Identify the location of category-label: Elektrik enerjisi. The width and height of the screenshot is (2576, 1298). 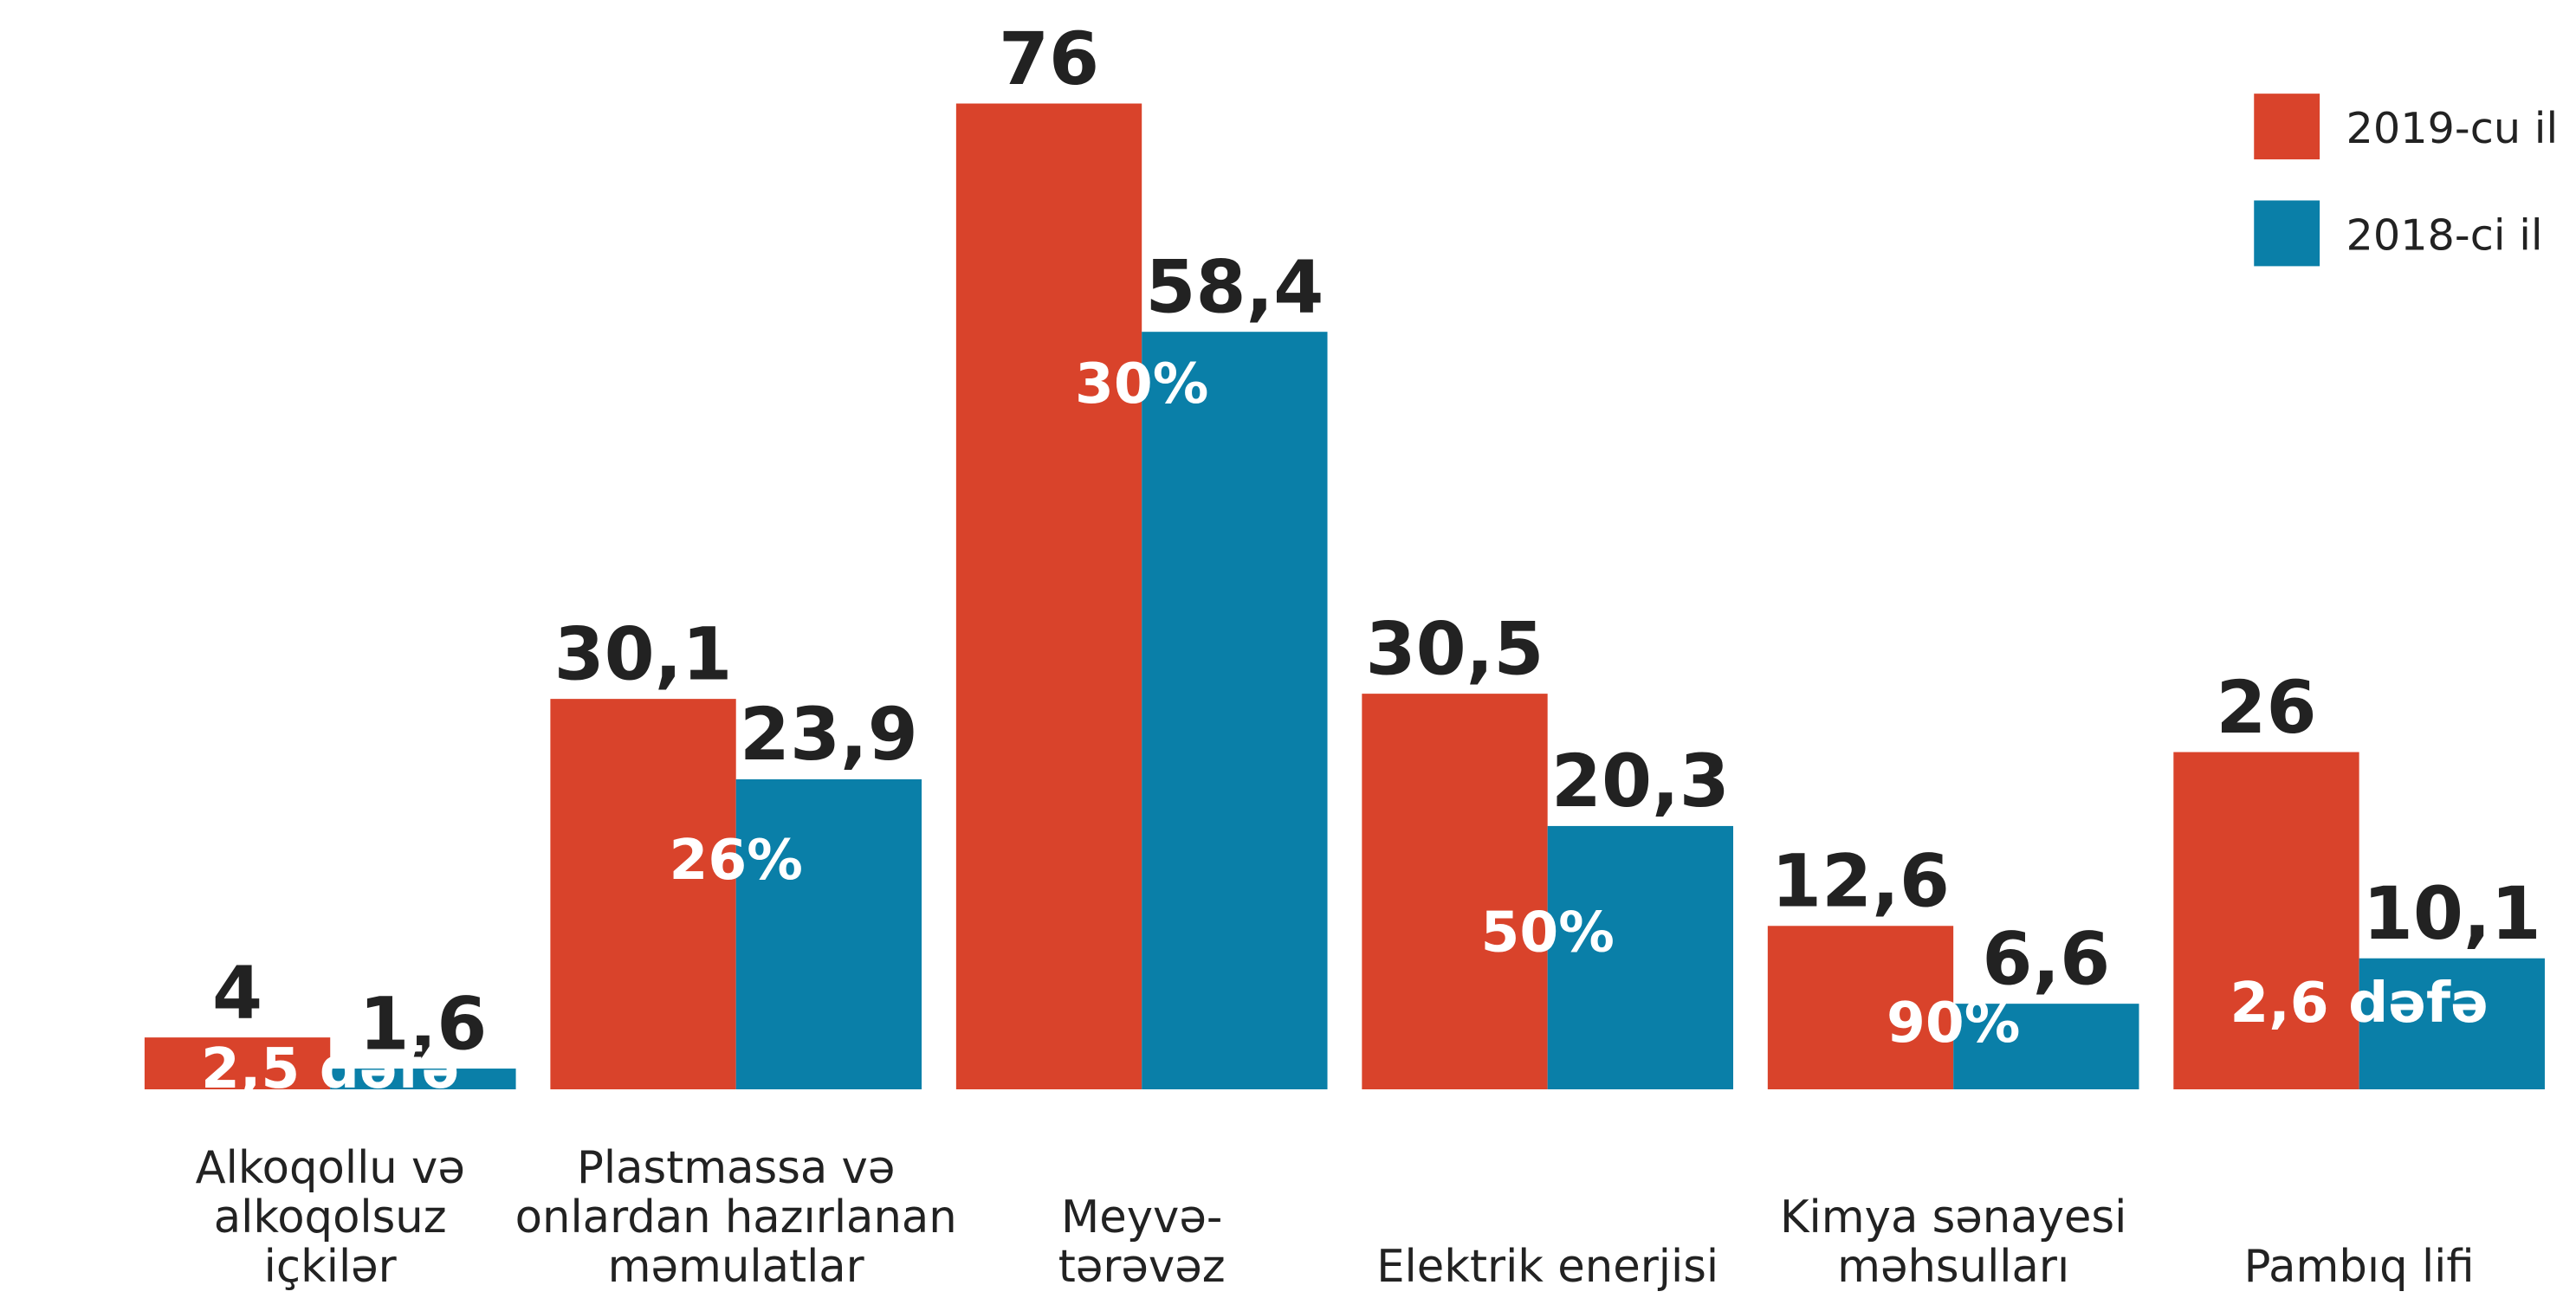
(1547, 1267).